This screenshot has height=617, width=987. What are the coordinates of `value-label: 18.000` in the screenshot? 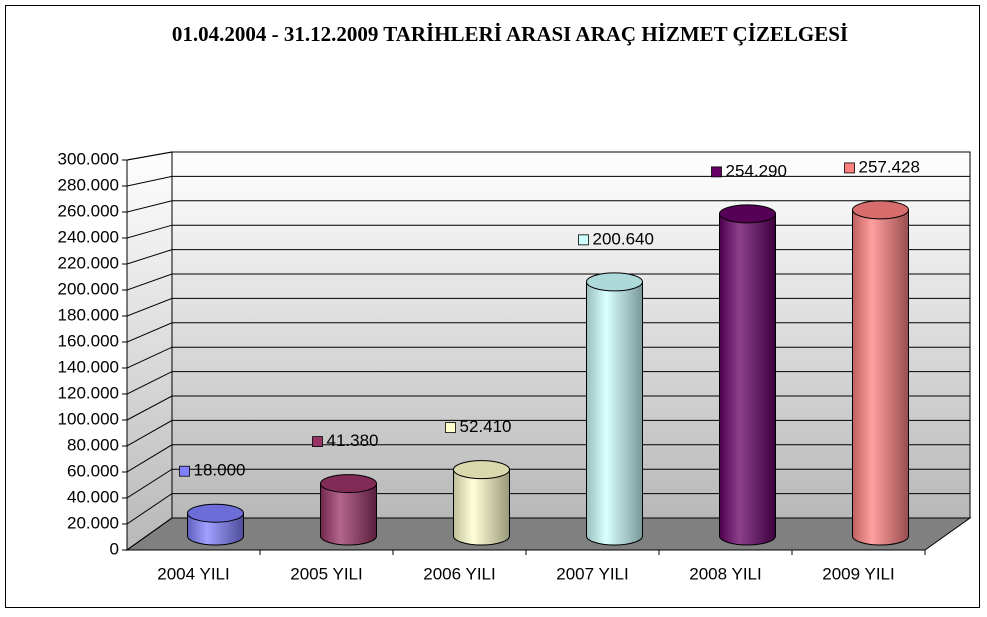 It's located at (220, 470).